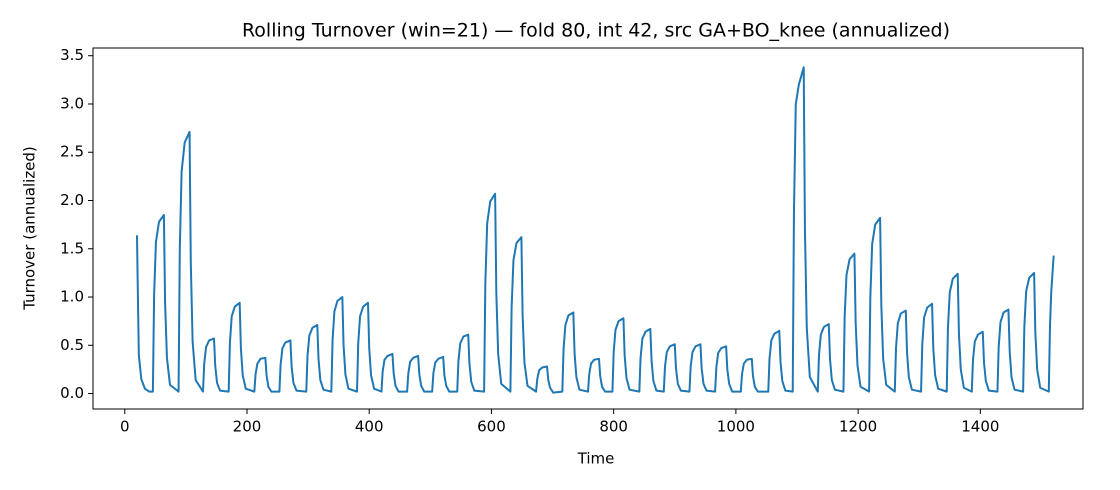  I want to click on y-axis-label: Turnover (annualized), so click(30, 228).